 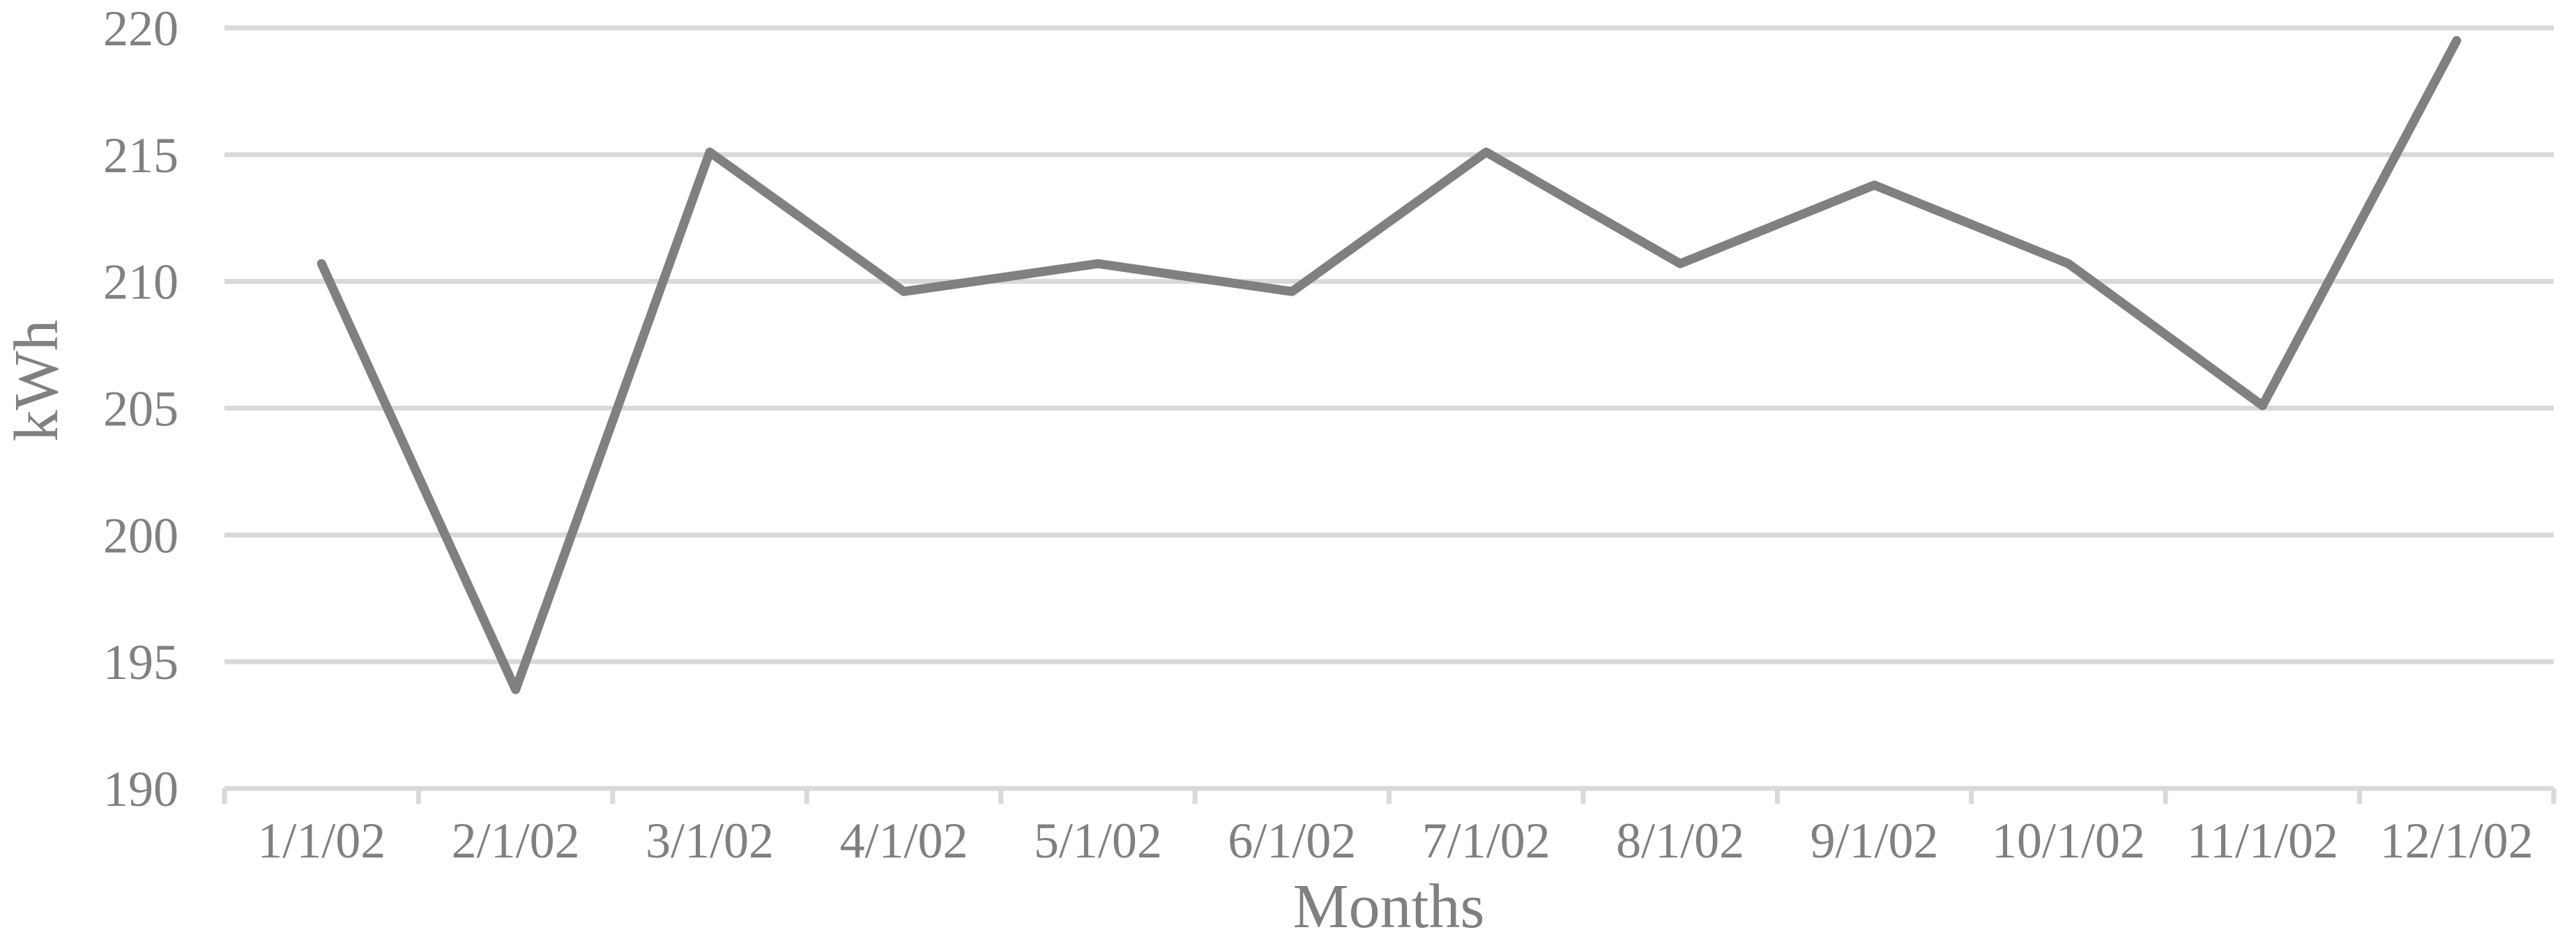 I want to click on y-axis-tick-labels: 220 215 210 205 200 195 190, so click(x=140, y=409).